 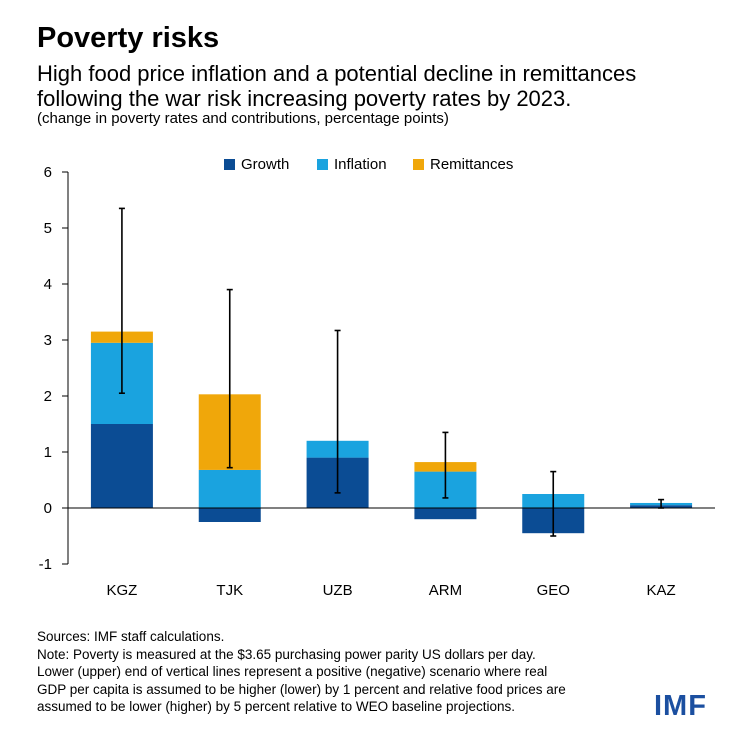 I want to click on x-tick-label: TJK, so click(x=229, y=590).